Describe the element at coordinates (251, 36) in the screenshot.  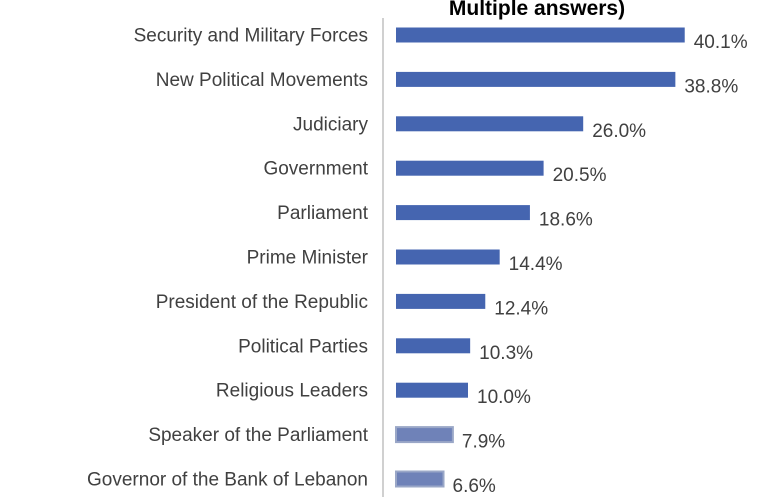
I see `category-label: Security and Military Forces` at that location.